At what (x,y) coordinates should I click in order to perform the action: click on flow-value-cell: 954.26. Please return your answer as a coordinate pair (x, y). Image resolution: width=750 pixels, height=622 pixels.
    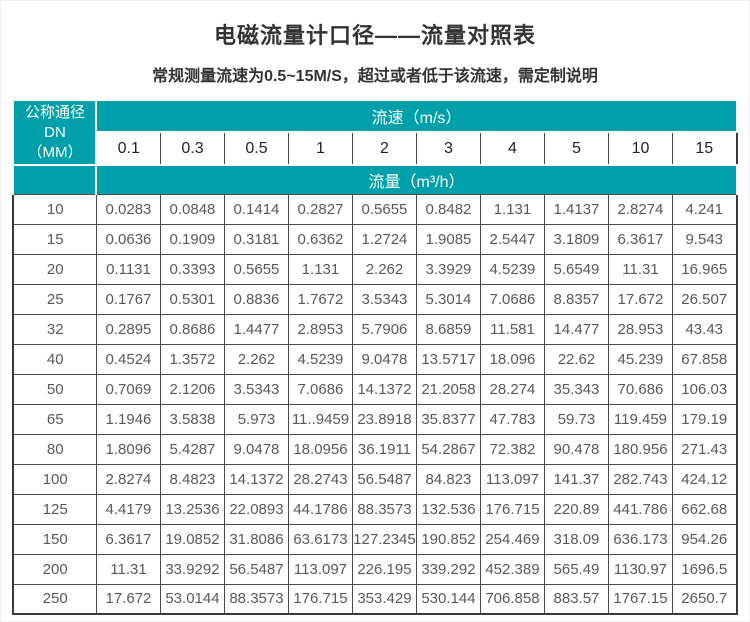
    Looking at the image, I should click on (704, 539).